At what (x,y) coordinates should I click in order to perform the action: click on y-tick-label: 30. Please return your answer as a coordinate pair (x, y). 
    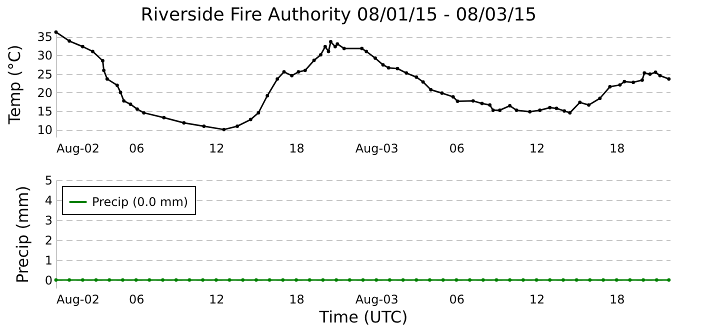
    Looking at the image, I should click on (44, 55).